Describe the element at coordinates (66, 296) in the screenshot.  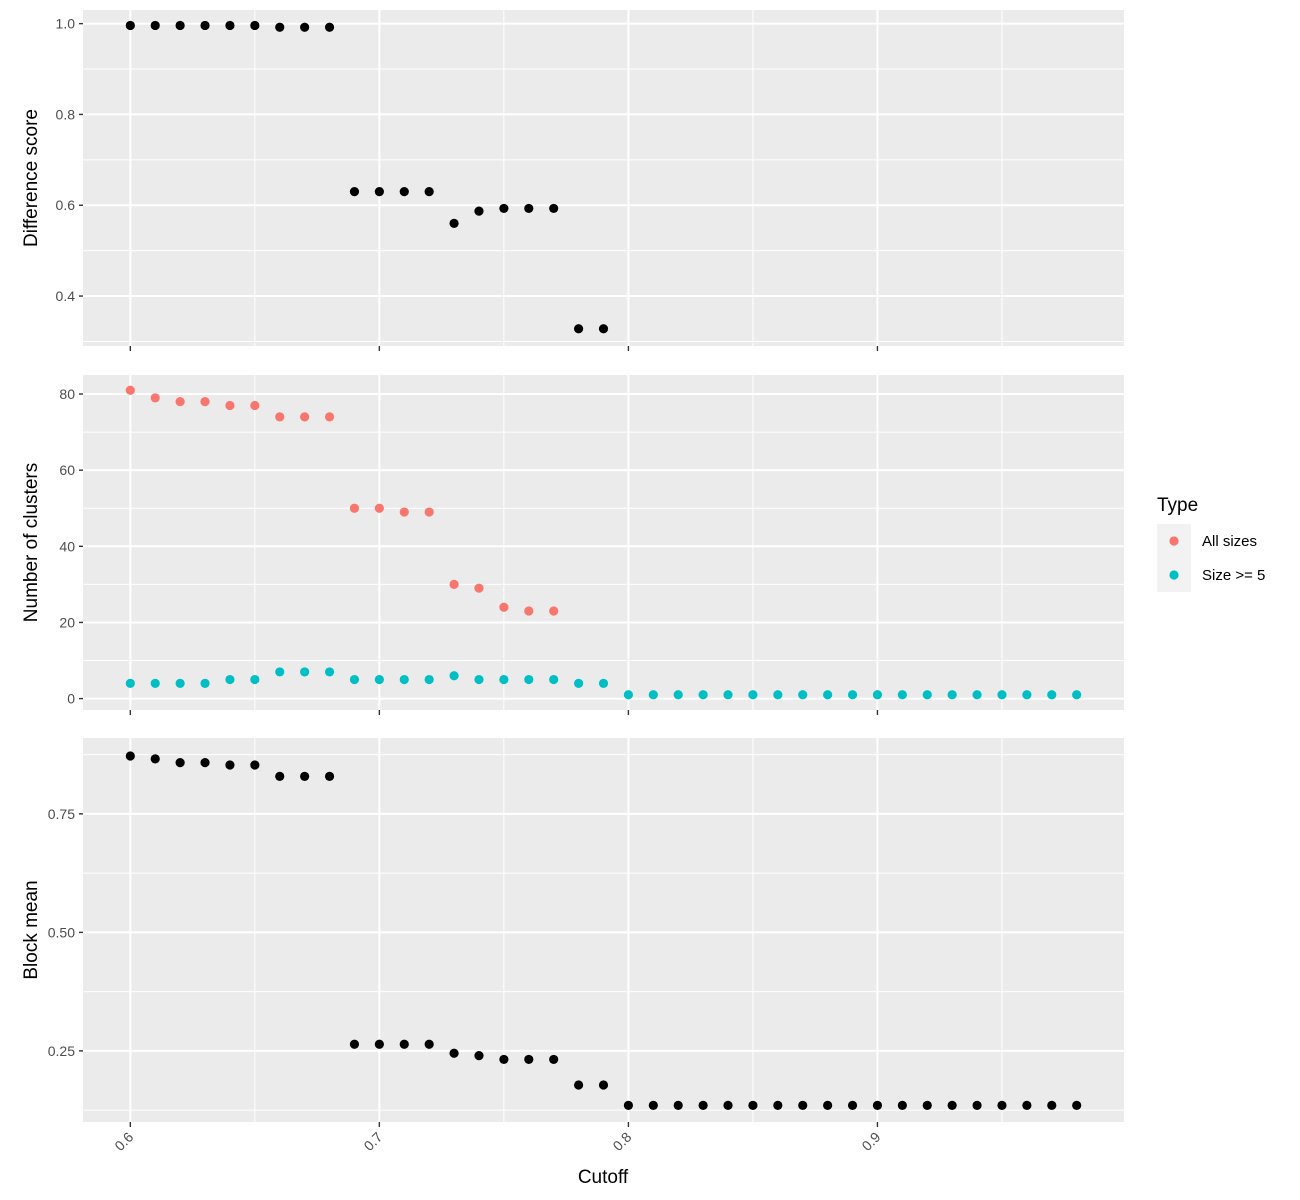
I see `y-tick-label: 0.4` at that location.